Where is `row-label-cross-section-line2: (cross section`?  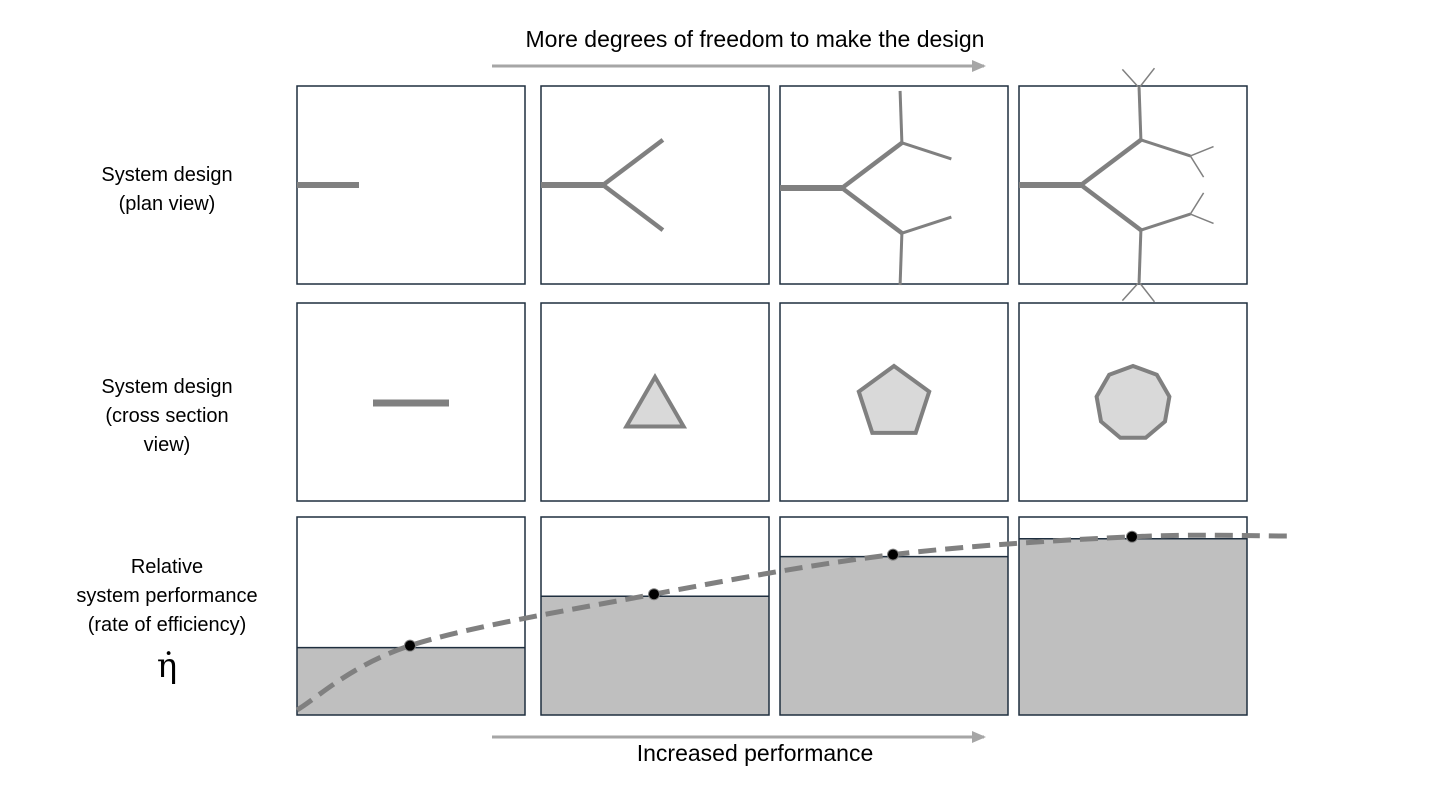
row-label-cross-section-line2: (cross section is located at coordinates (167, 416).